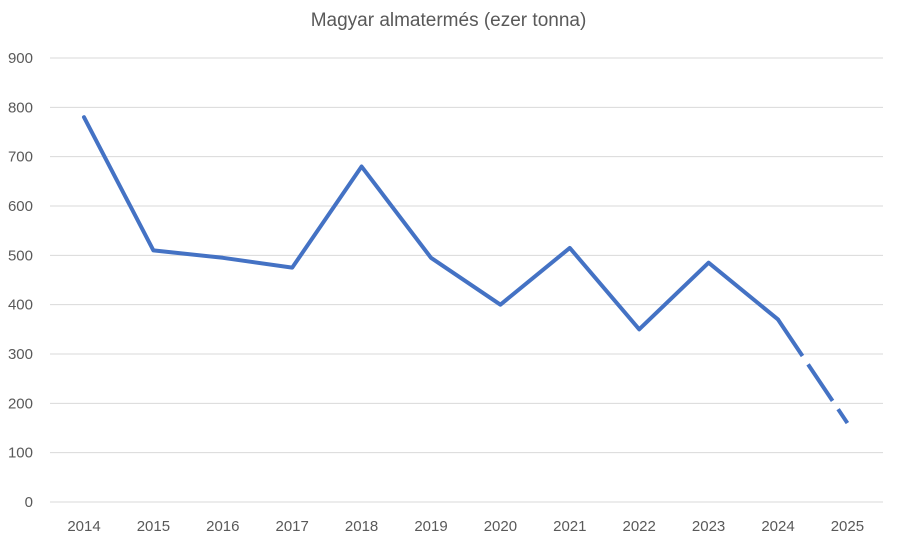 This screenshot has width=897, height=543. What do you see at coordinates (83, 526) in the screenshot?
I see `x-tick-label: 2014` at bounding box center [83, 526].